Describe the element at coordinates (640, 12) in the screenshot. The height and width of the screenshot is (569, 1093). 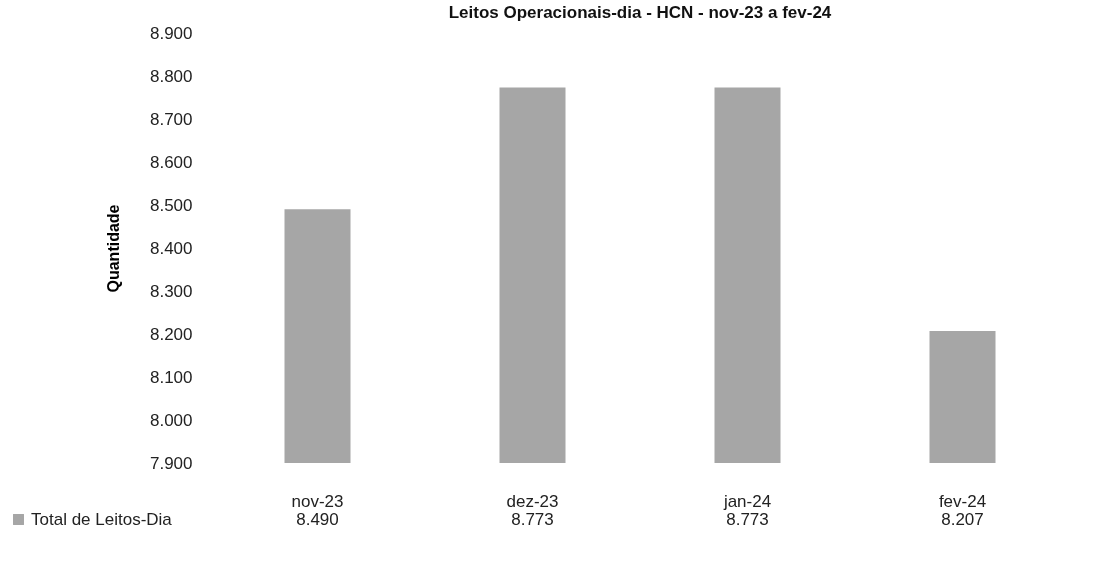
I see `chart-title: Leitos Operacionais-dia - HCN - nov-23 a fev-24` at that location.